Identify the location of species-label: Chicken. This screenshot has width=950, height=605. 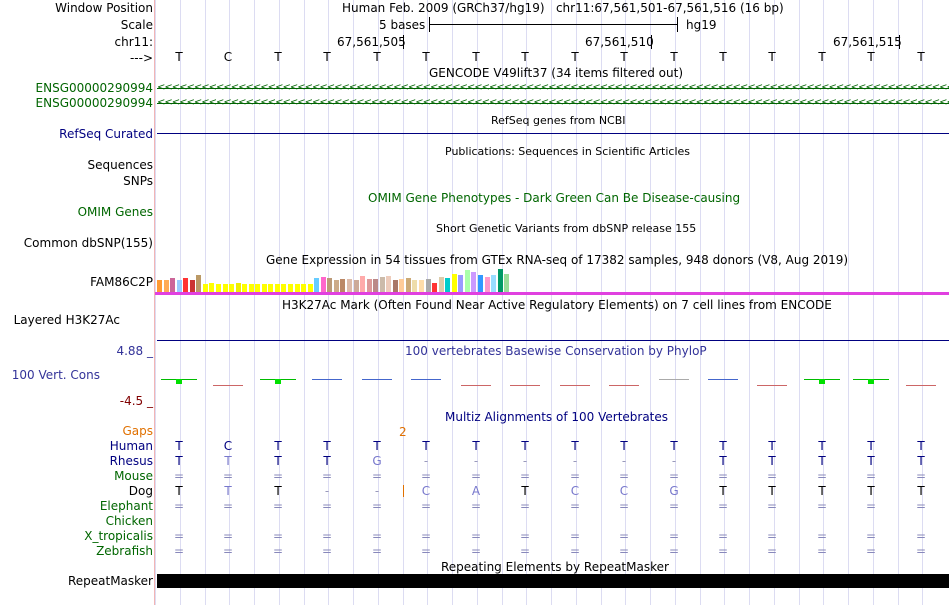
(129, 521).